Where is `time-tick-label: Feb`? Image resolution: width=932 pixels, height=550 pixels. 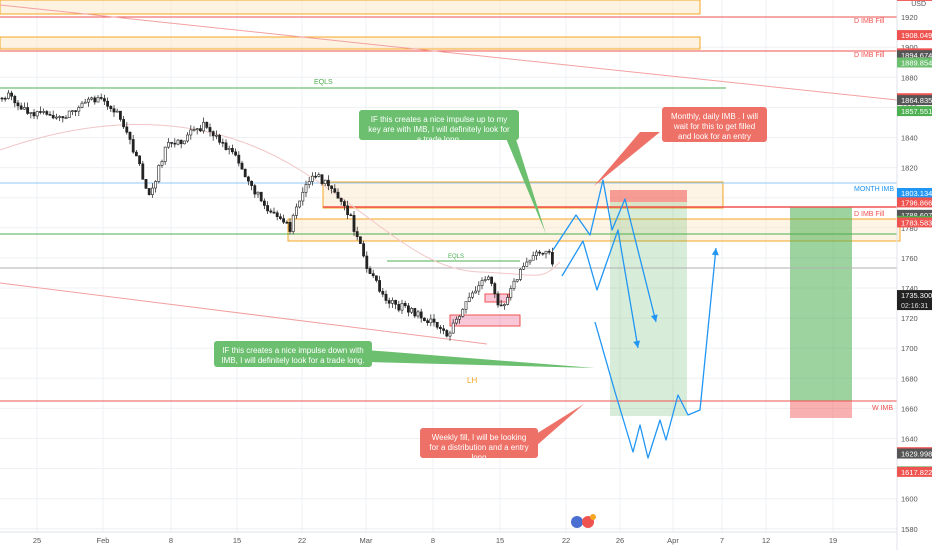
time-tick-label: Feb is located at coordinates (103, 540).